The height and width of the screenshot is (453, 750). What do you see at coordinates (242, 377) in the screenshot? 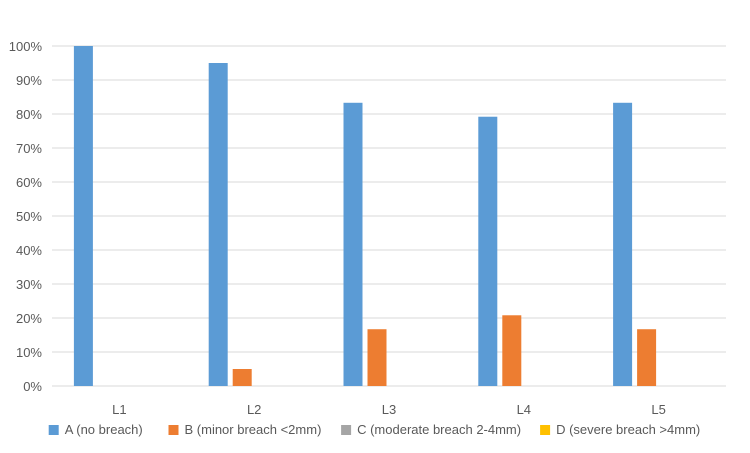
I see `bar-l2-series-b` at bounding box center [242, 377].